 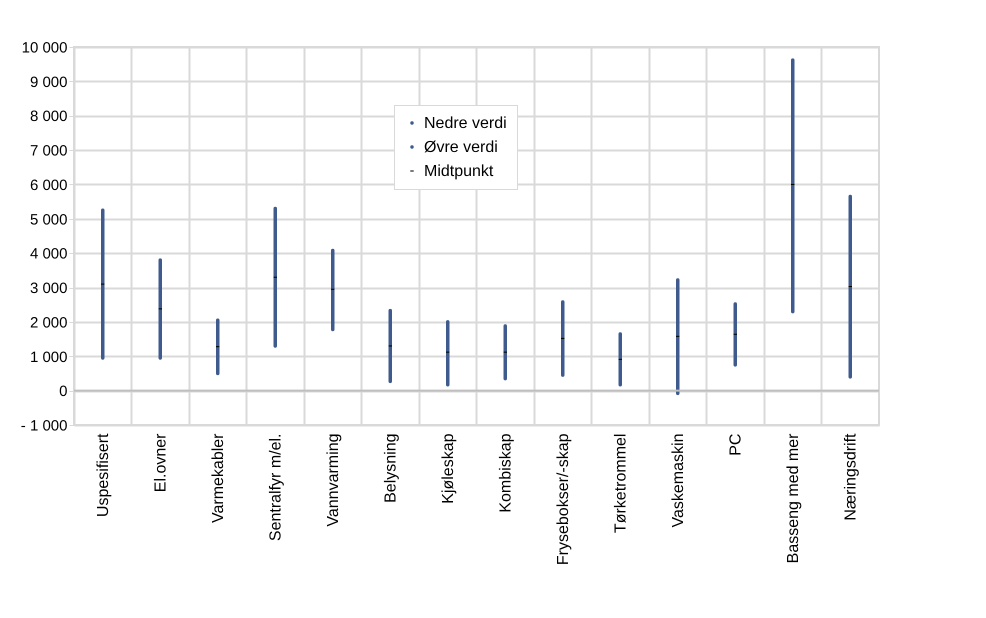 I want to click on x-tick-label: PC, so click(x=735, y=445).